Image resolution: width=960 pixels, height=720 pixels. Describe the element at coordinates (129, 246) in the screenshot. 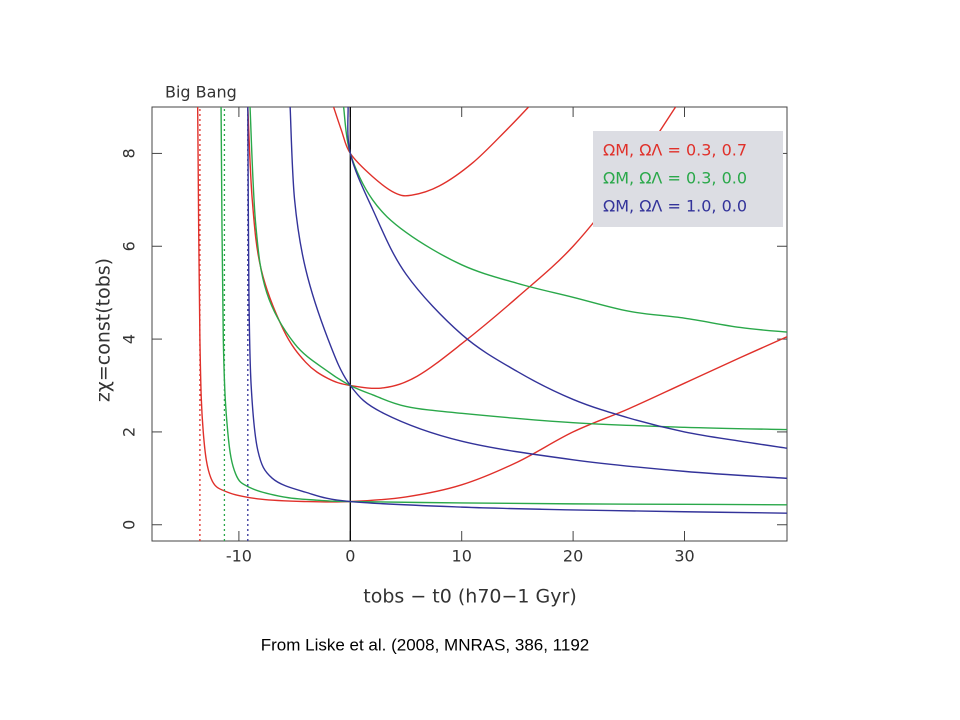

I see `y-tick-label: 6` at that location.